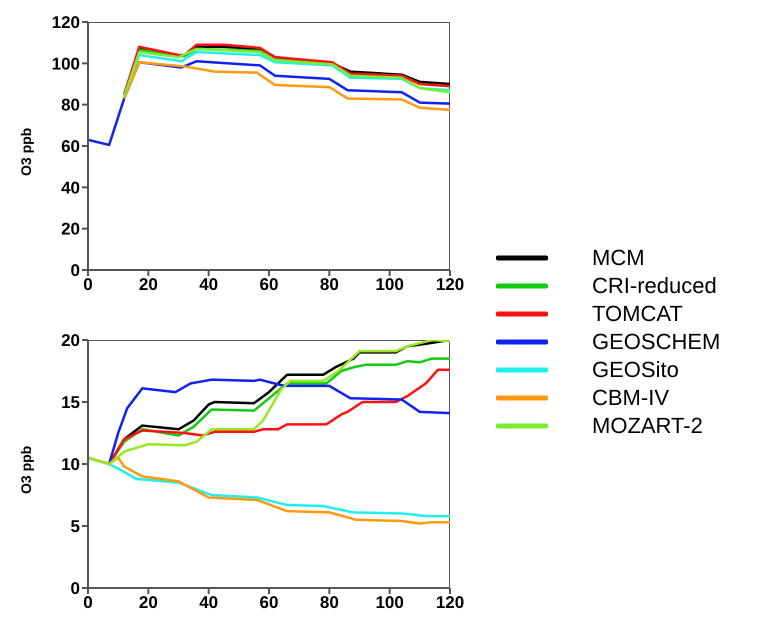  I want to click on y-tick-label: 120, so click(66, 22).